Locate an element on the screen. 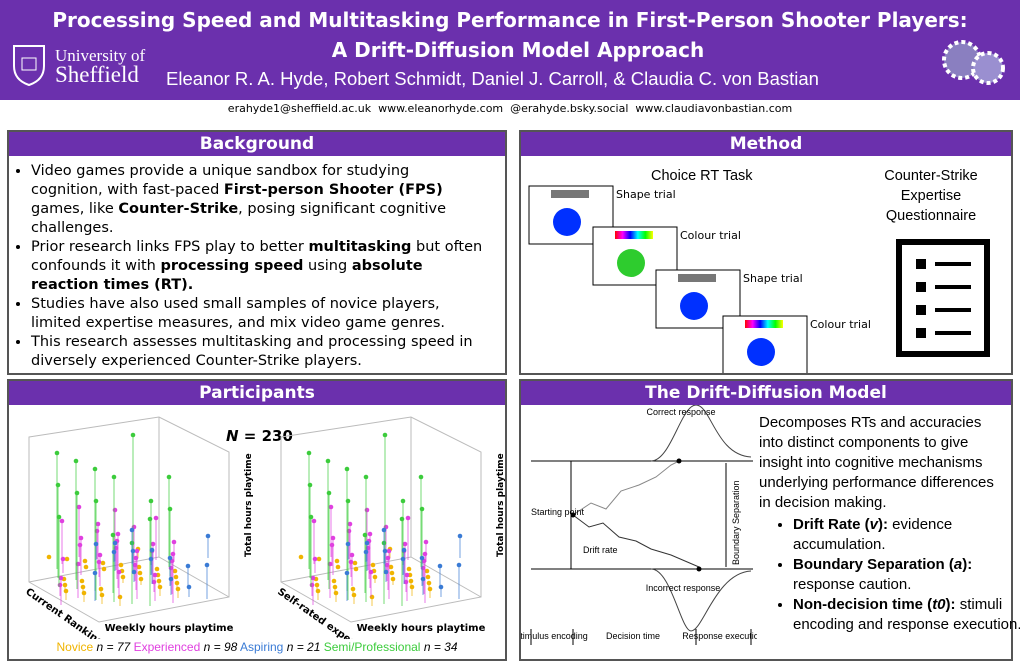 Image resolution: width=1020 pixels, height=670 pixels. section-title: Participants is located at coordinates (257, 393).